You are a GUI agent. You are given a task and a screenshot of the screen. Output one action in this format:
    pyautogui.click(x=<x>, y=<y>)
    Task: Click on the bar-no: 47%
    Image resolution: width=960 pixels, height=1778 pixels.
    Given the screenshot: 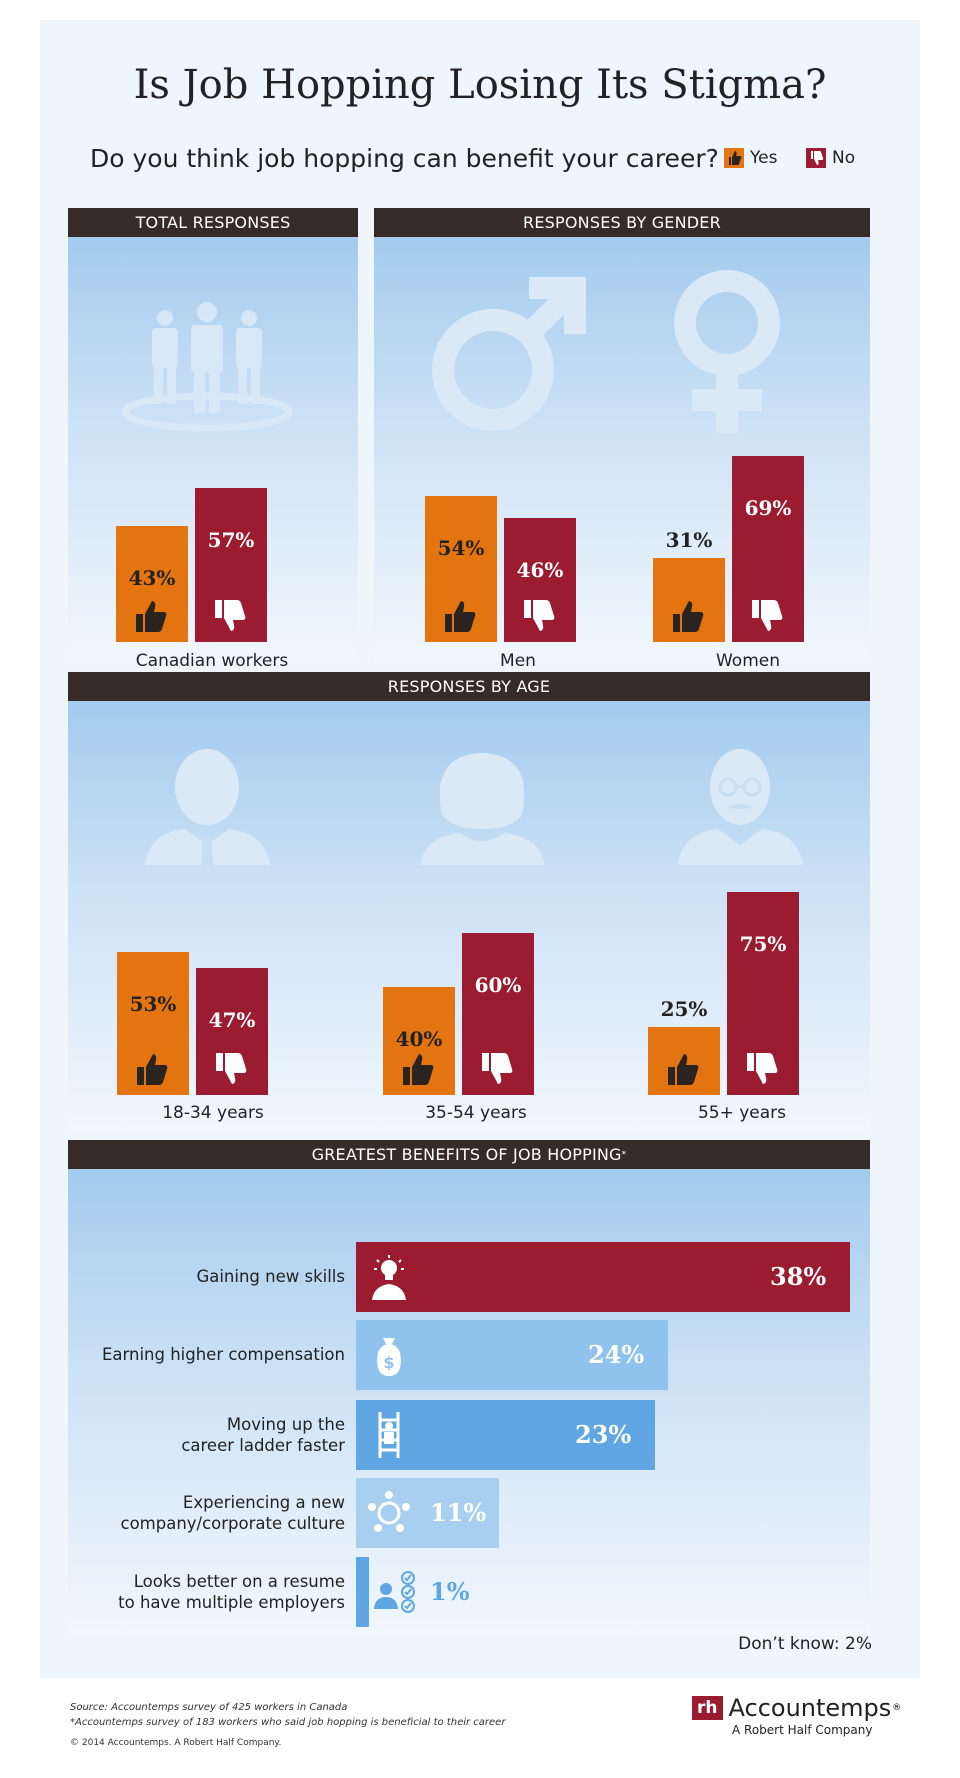 What is the action you would take?
    pyautogui.click(x=232, y=1031)
    